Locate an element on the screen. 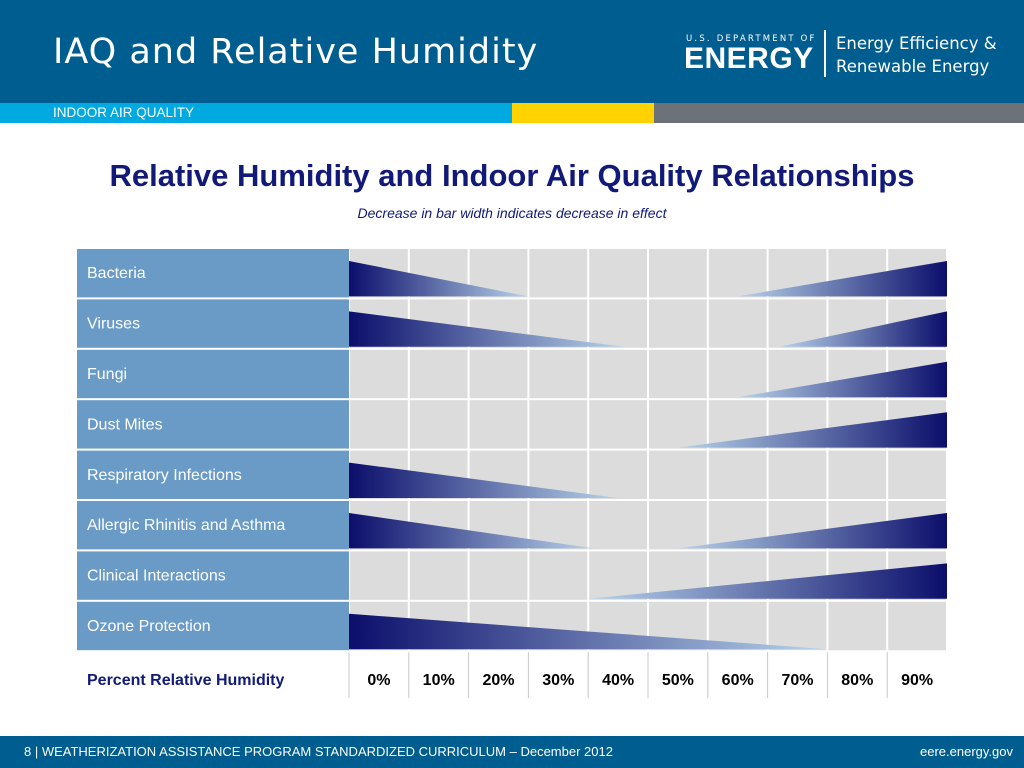 The image size is (1024, 768). row-label: Viruses is located at coordinates (113, 324).